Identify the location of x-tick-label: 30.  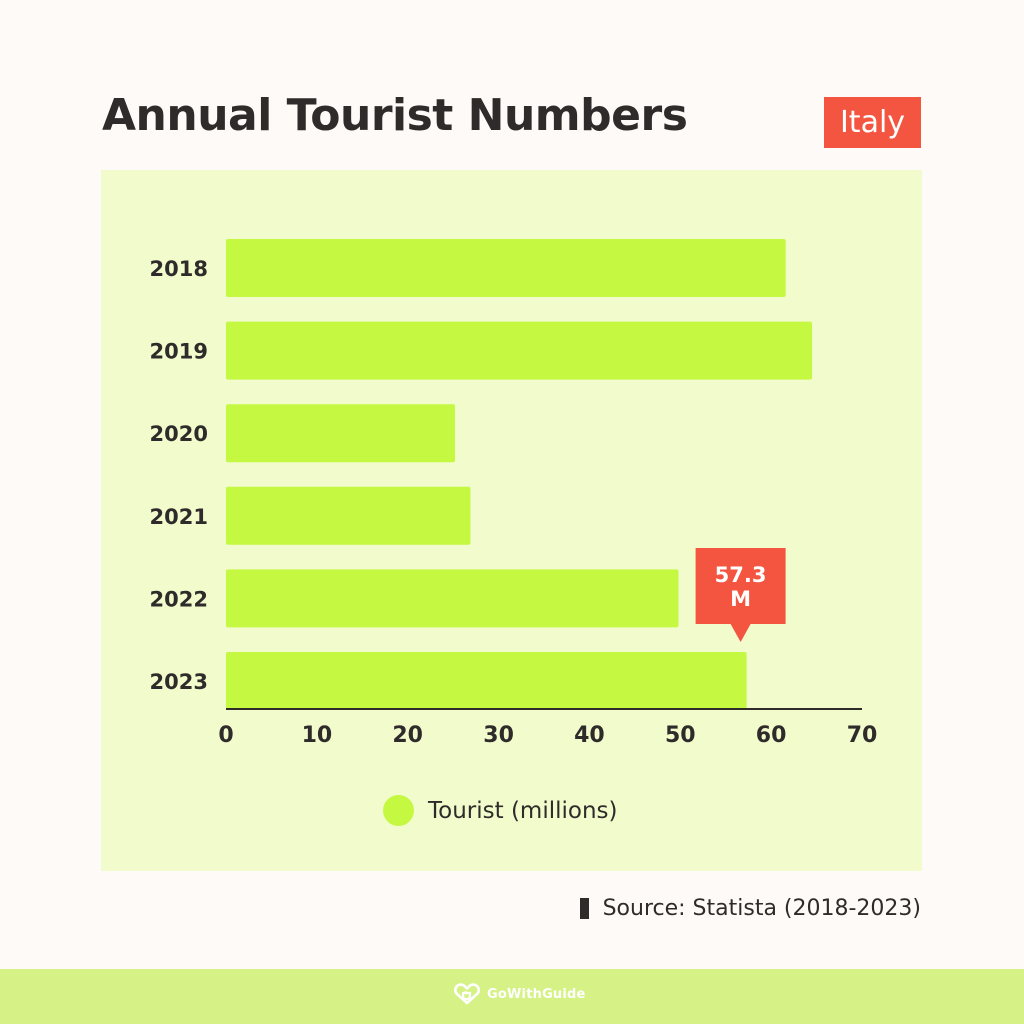
(498, 735).